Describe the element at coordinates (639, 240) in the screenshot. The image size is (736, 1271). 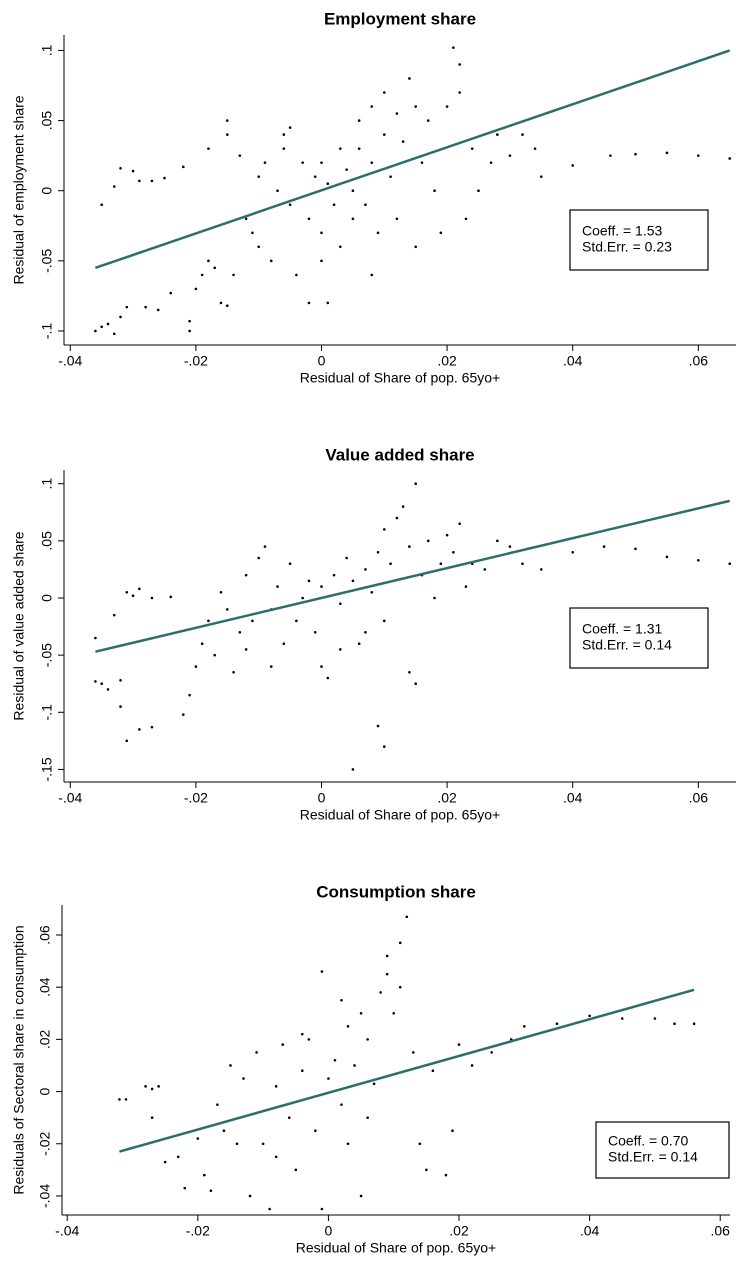
I see `annotation-box` at that location.